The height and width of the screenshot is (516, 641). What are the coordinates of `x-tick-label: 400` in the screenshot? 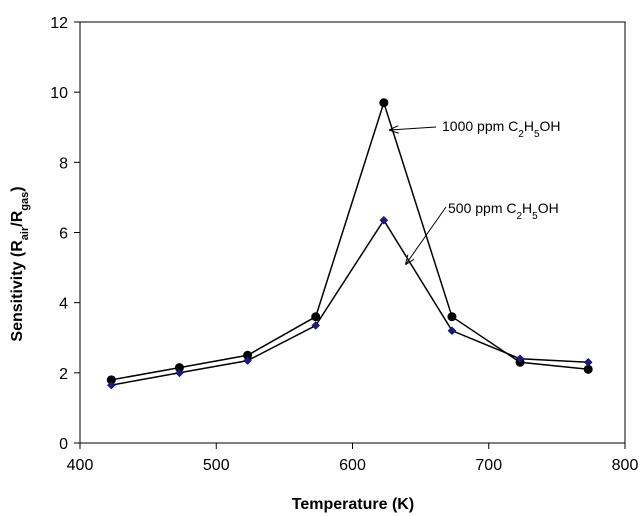 It's located at (80, 465).